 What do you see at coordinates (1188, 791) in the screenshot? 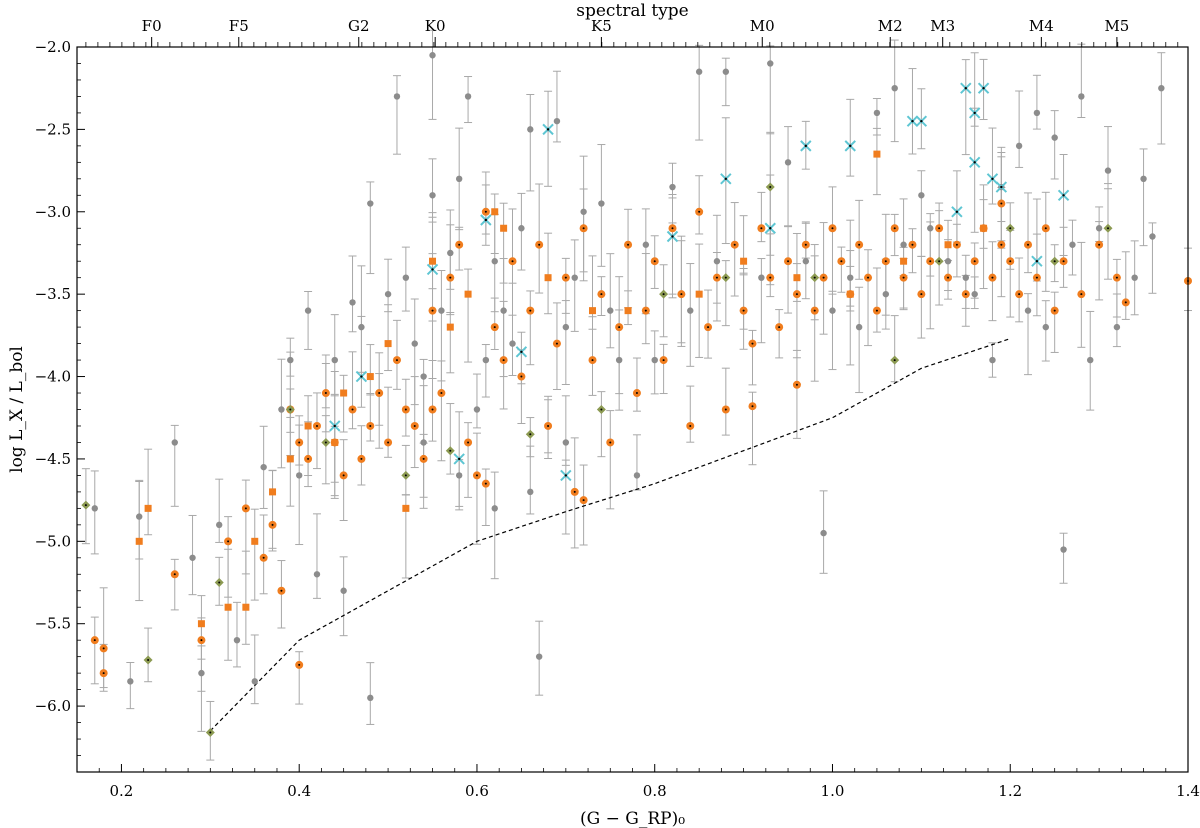
I see `x-tick-label: 1.4` at bounding box center [1188, 791].